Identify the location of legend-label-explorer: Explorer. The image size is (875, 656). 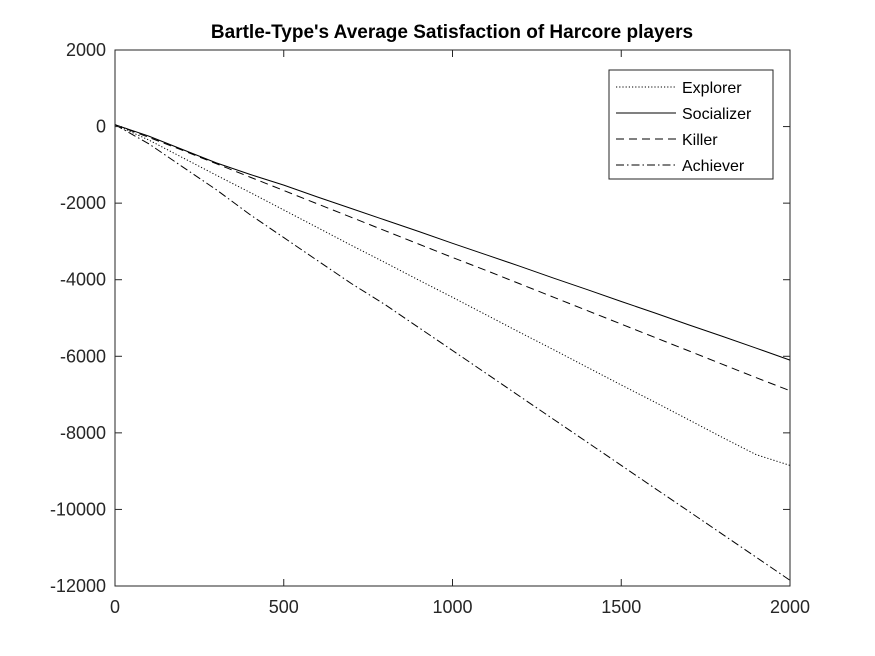
(712, 88).